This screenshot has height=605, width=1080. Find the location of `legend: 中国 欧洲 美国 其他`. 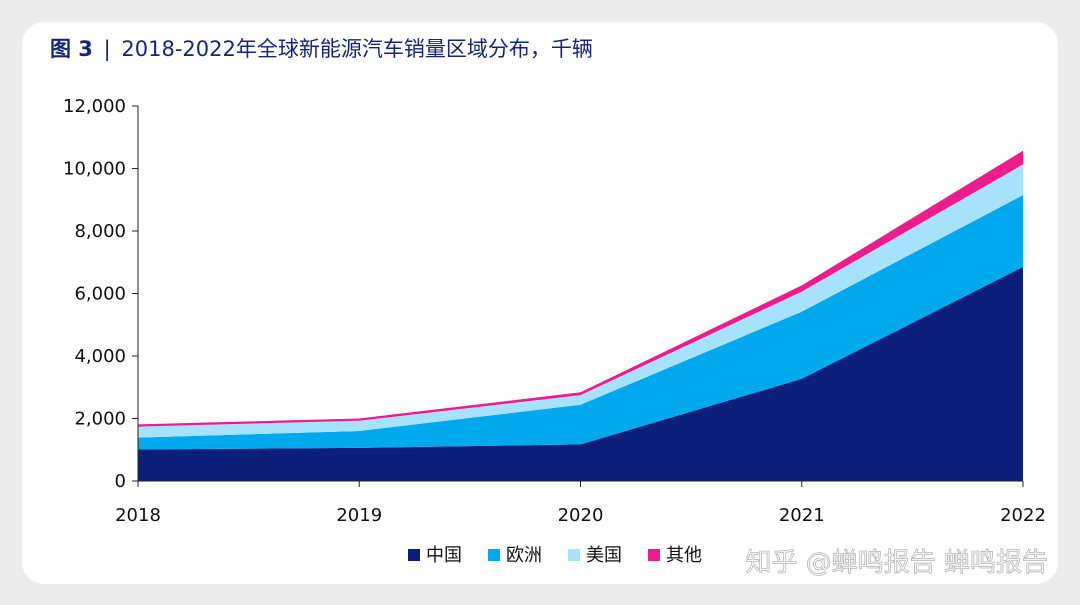

legend: 中国 欧洲 美国 其他 is located at coordinates (555, 555).